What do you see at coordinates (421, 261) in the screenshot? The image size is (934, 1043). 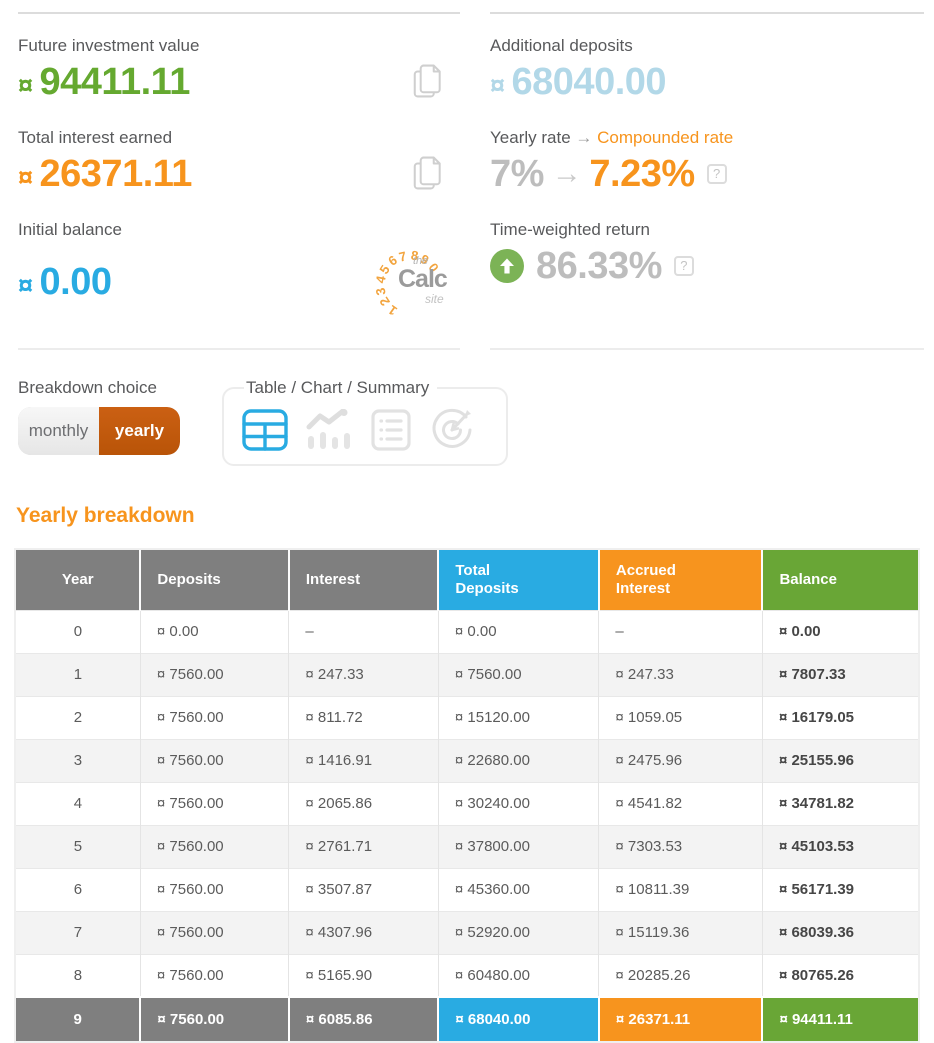 I see `logo-the: the` at bounding box center [421, 261].